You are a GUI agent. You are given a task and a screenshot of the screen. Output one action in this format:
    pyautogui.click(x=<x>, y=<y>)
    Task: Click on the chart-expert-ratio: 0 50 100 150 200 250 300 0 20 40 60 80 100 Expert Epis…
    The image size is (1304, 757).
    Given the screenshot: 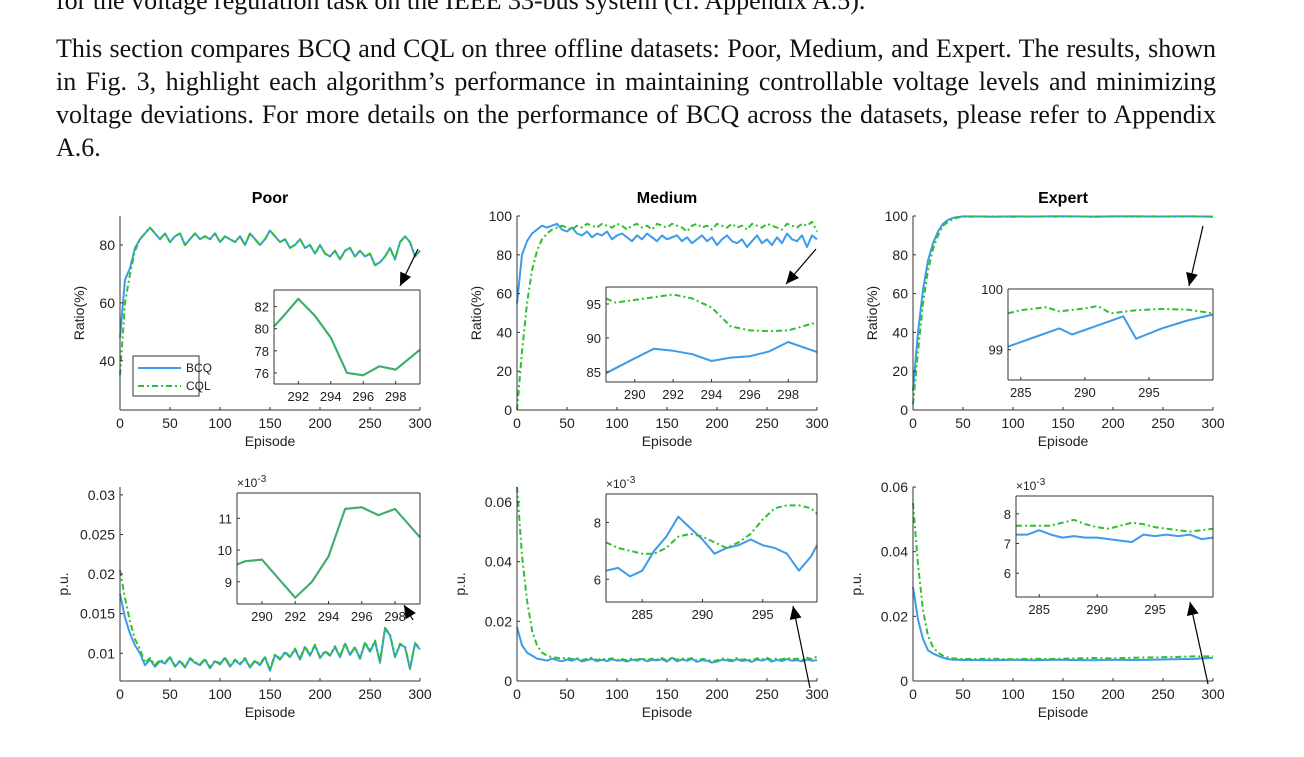 What is the action you would take?
    pyautogui.click(x=1044, y=319)
    